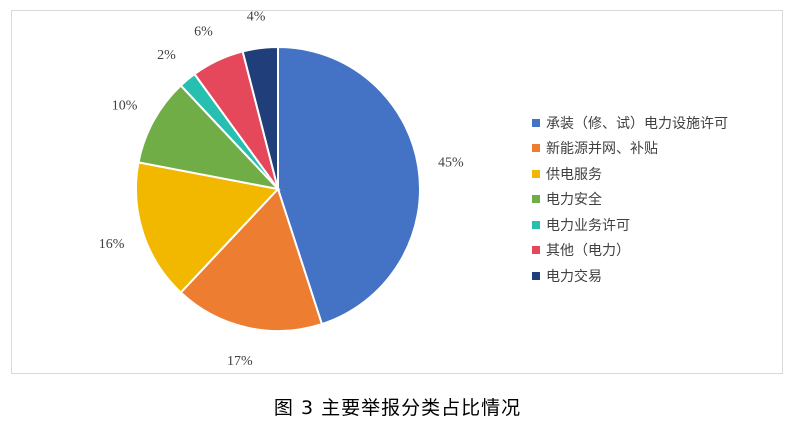 This screenshot has width=795, height=430. Describe the element at coordinates (260, 117) in the screenshot. I see `pie-slice-power-trading` at that location.